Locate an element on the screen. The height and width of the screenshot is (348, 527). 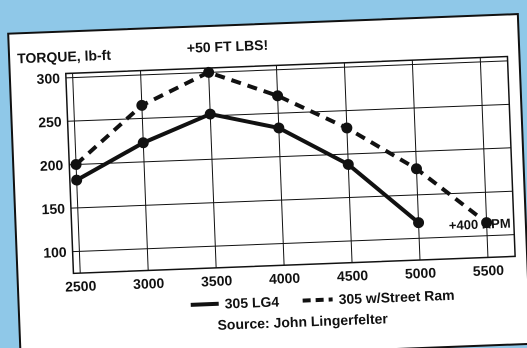
y-tick-labels: 100 150 200 250 300 is located at coordinates (51, 165).